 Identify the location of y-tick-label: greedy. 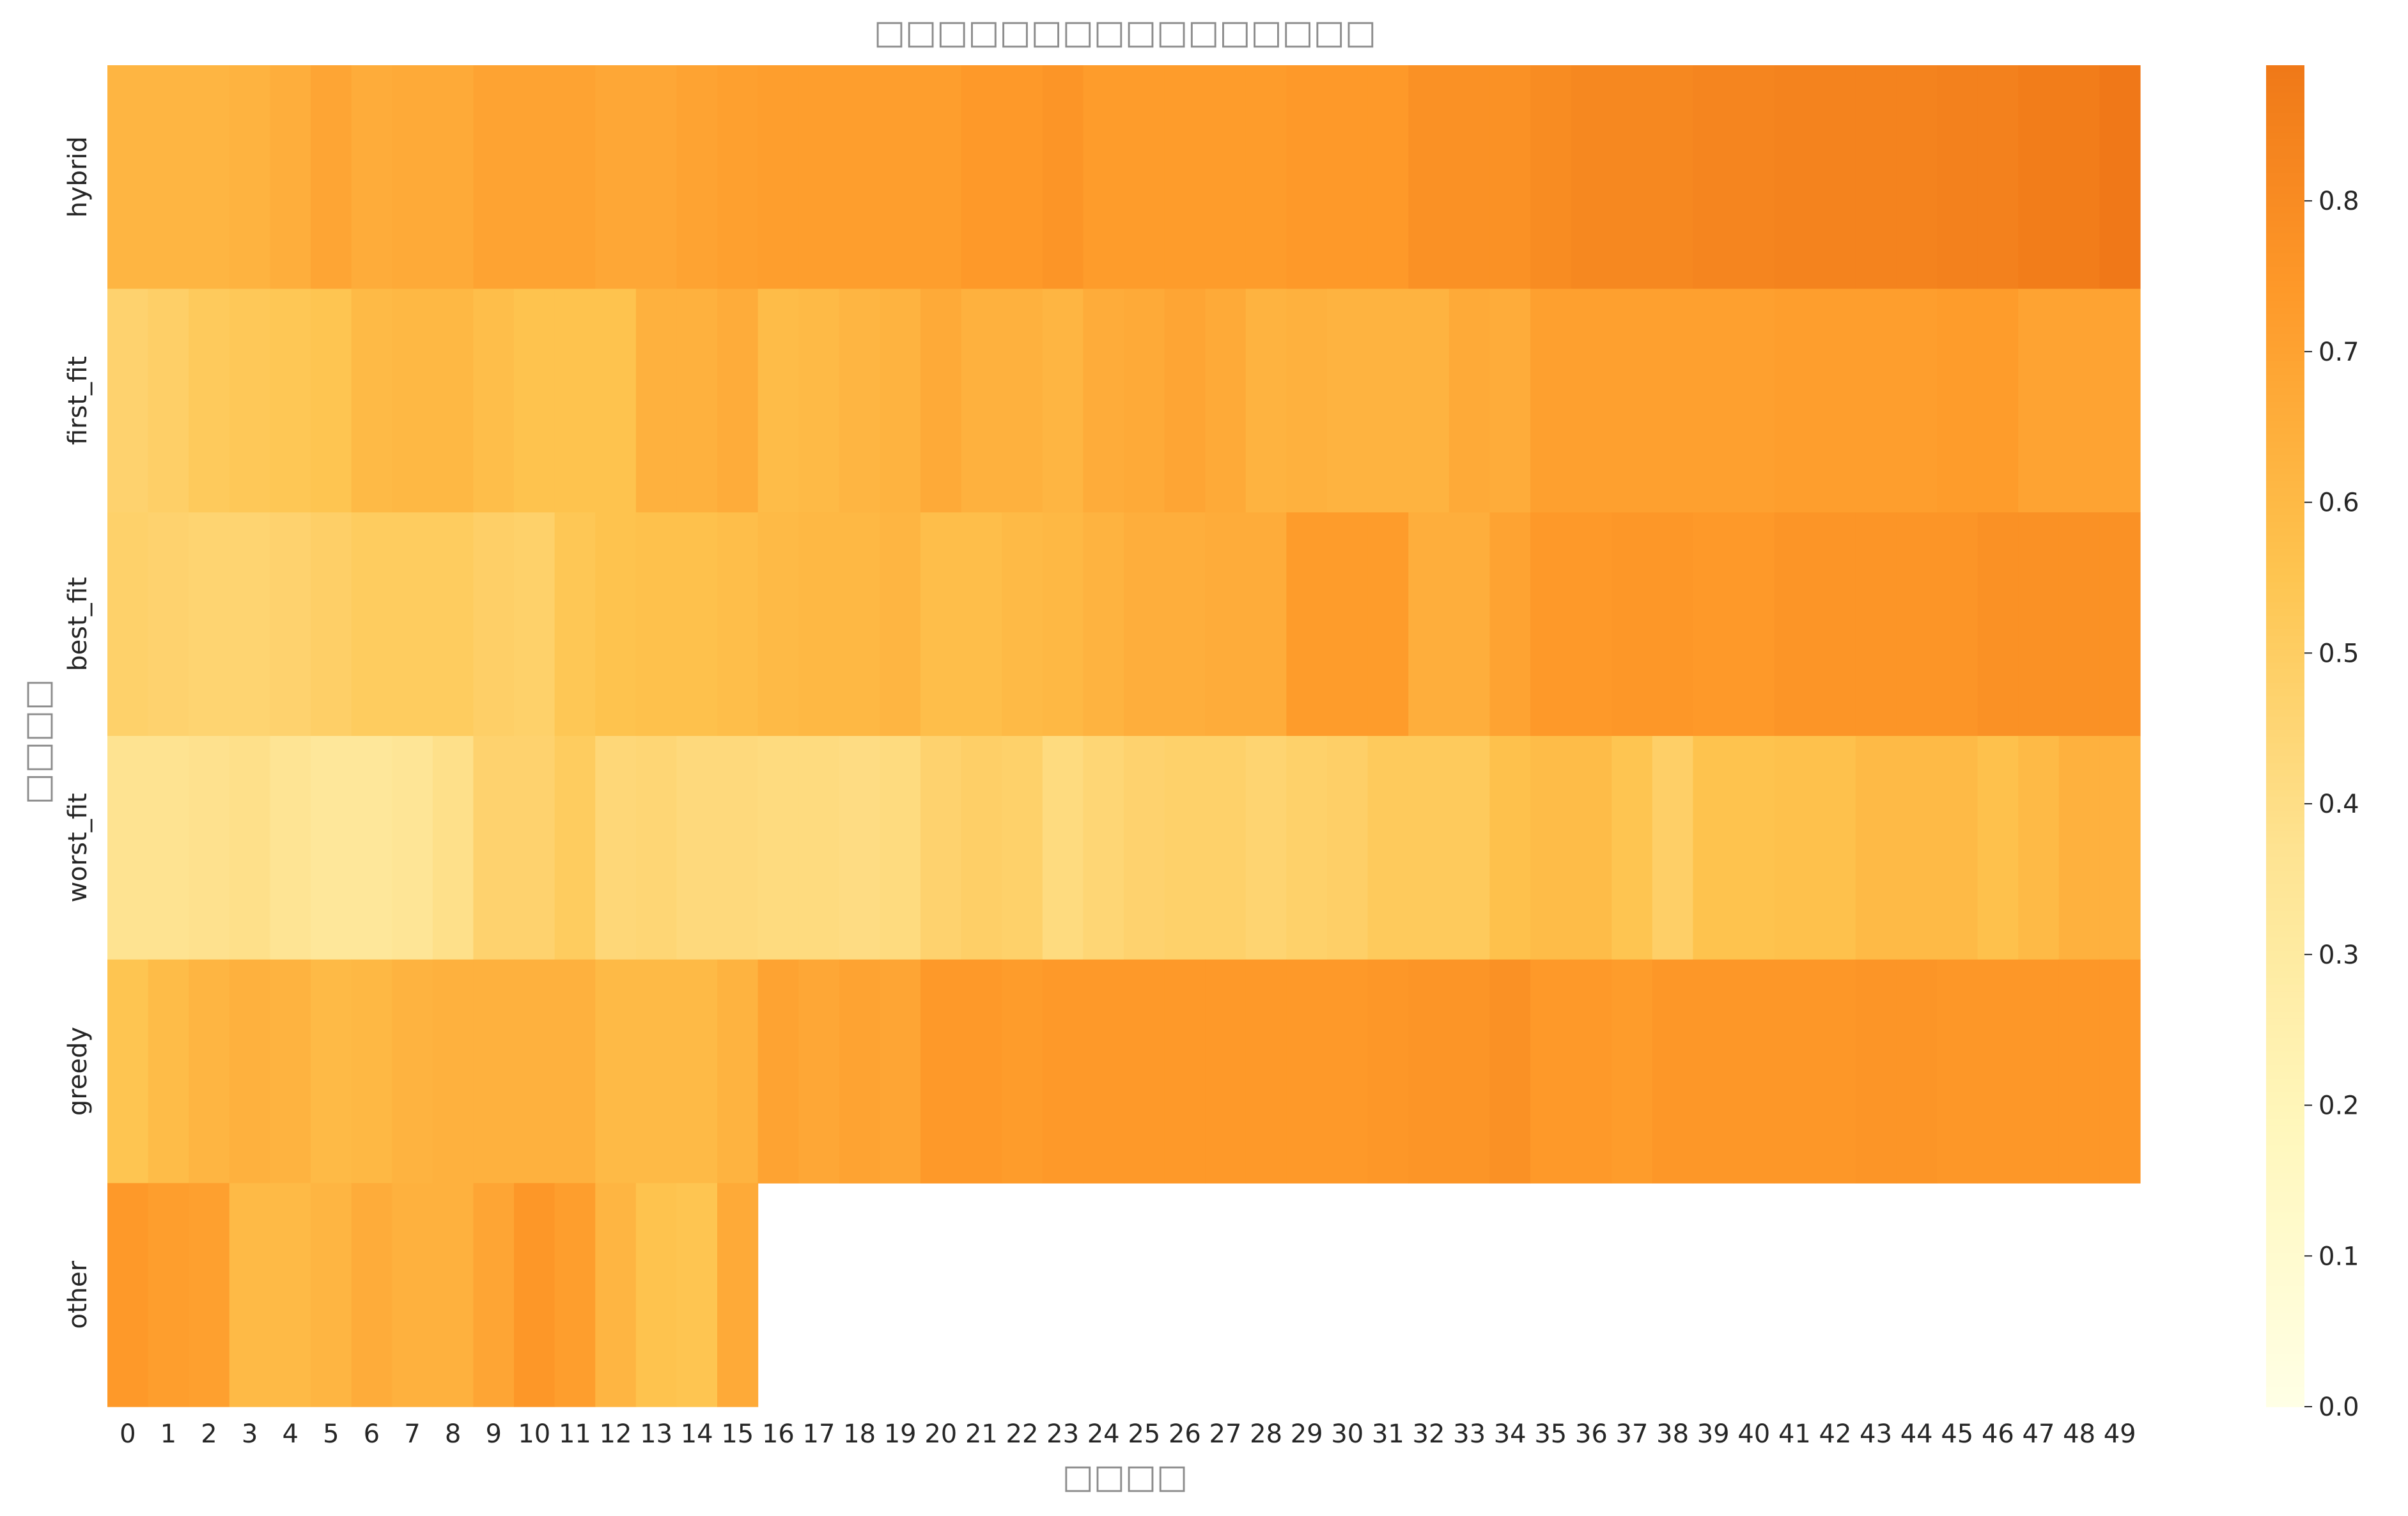
(78, 1071).